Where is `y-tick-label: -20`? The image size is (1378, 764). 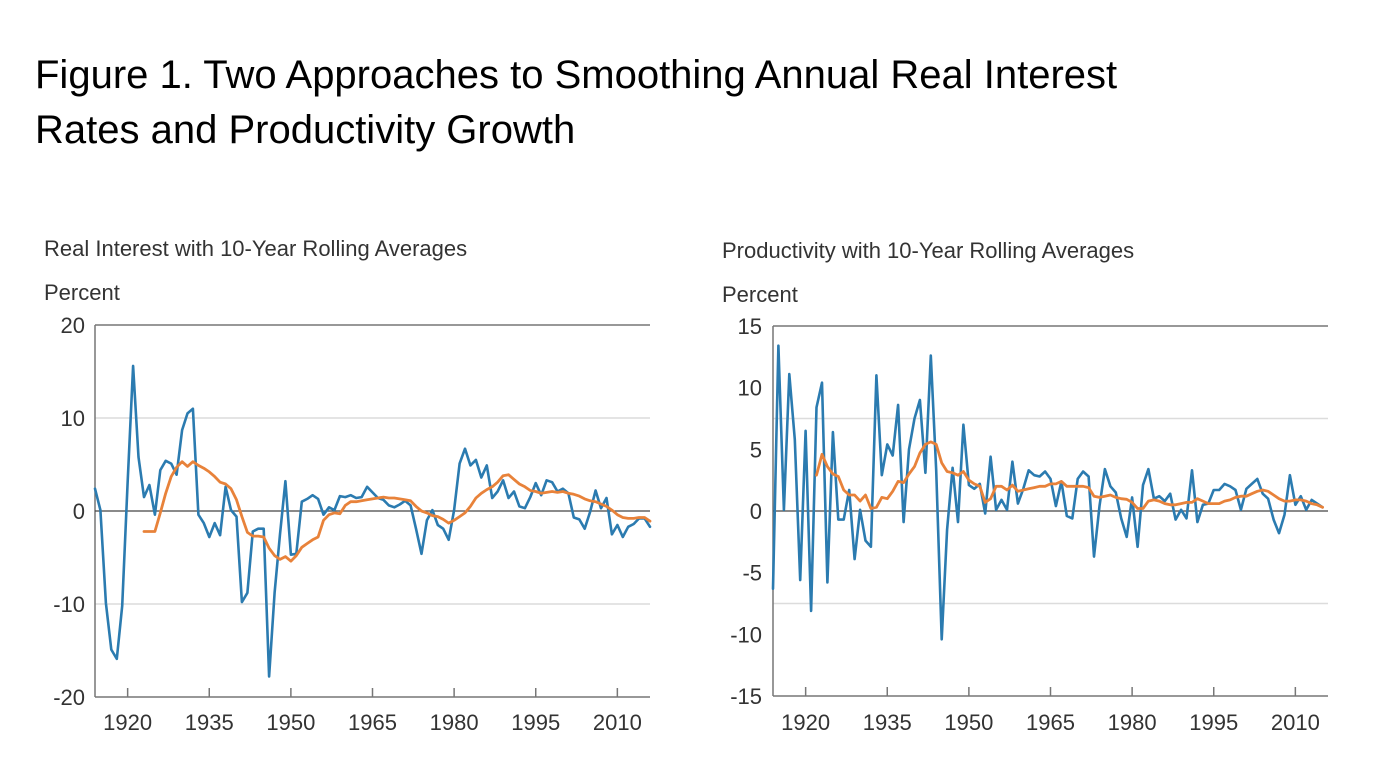 y-tick-label: -20 is located at coordinates (69, 697).